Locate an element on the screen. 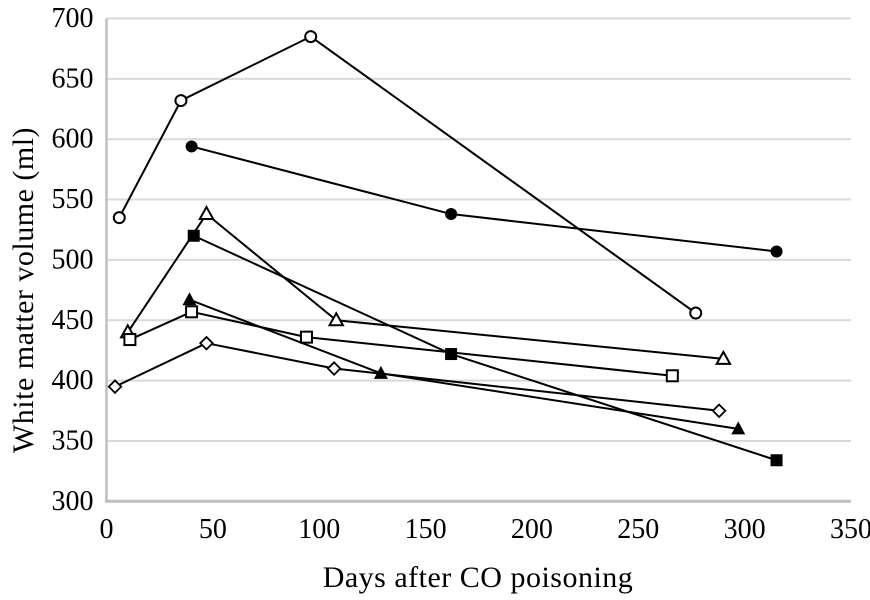  y-tick-label-700: 700 is located at coordinates (73, 18).